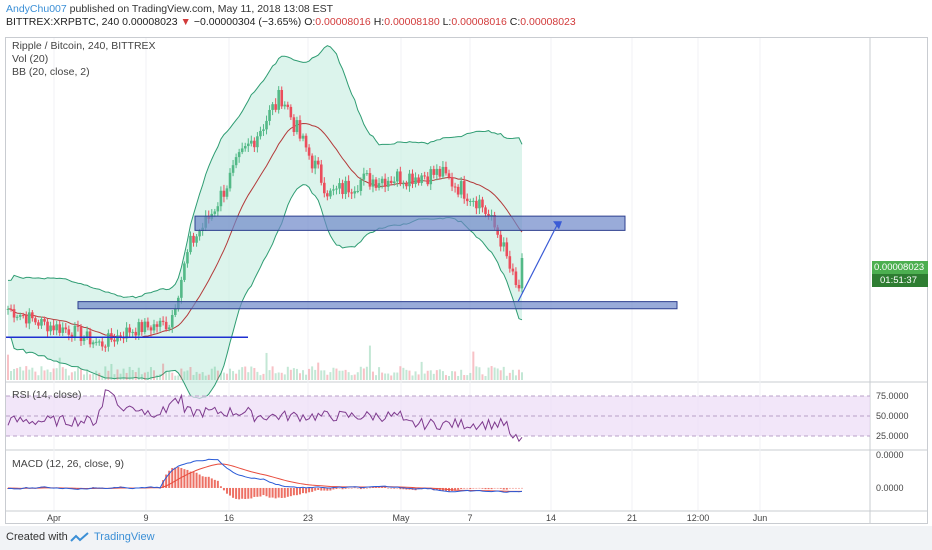 The width and height of the screenshot is (932, 550). What do you see at coordinates (892, 416) in the screenshot?
I see `rsi-tick-label: 50.0000` at bounding box center [892, 416].